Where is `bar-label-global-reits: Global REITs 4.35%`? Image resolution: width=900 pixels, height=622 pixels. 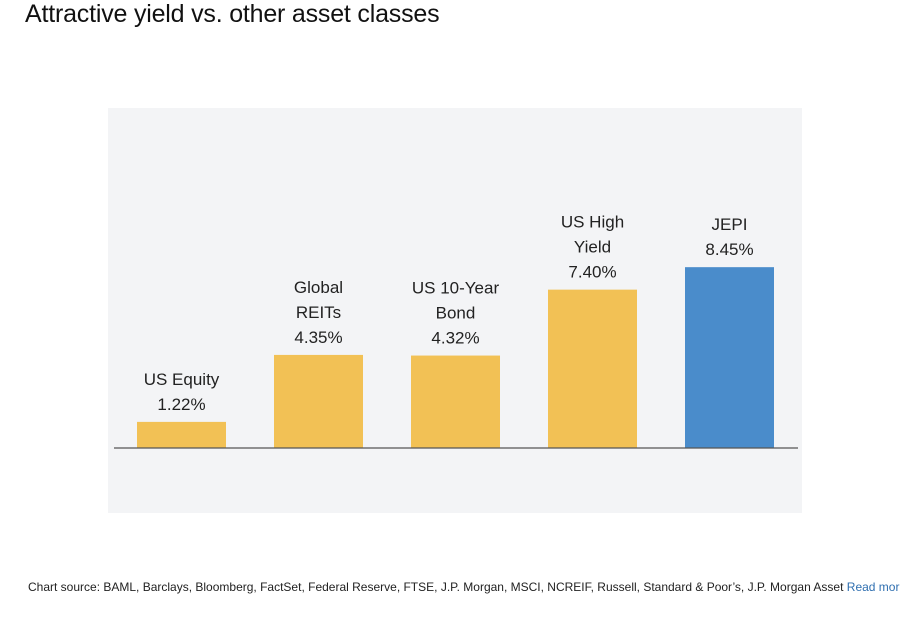
bar-label-global-reits: Global REITs 4.35% is located at coordinates (318, 312).